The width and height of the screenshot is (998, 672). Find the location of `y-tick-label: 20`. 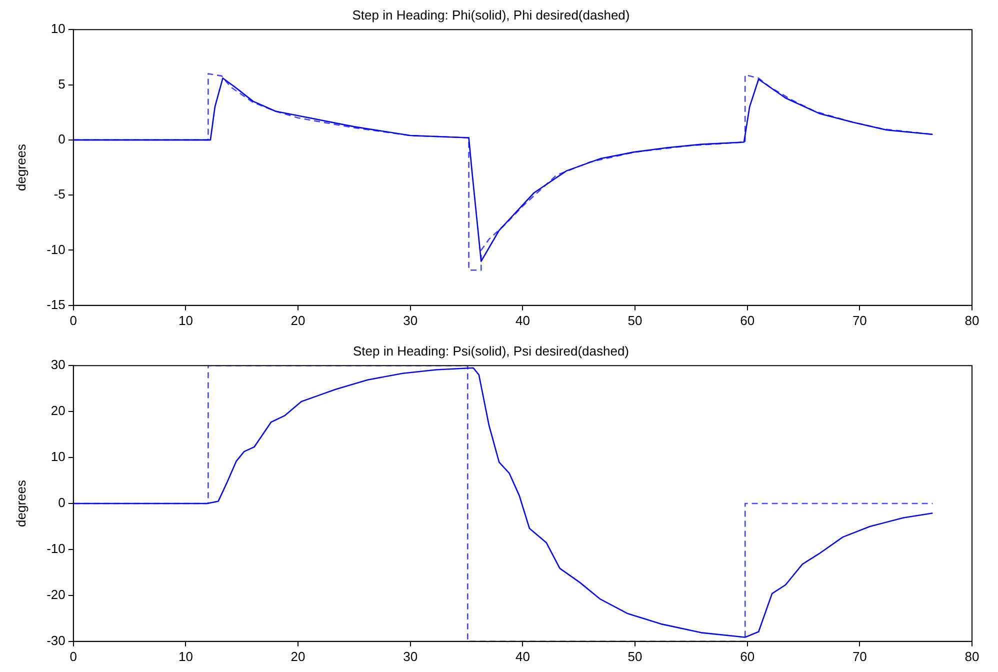

y-tick-label: 20 is located at coordinates (58, 410).